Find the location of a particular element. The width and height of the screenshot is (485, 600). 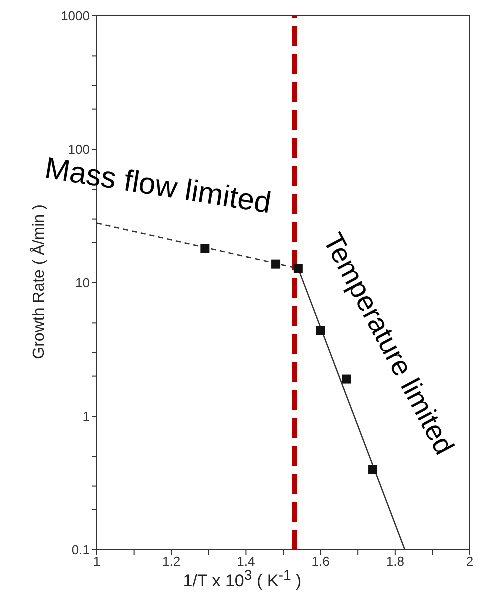

x-tick-label: 1.4 is located at coordinates (246, 562).